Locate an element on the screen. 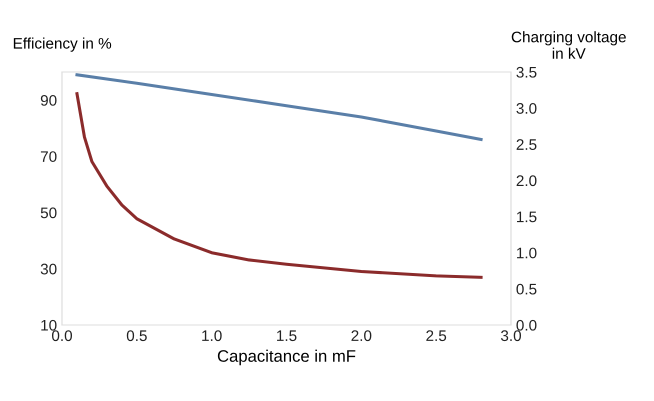  y2-axis-title: Charging voltage in kV is located at coordinates (569, 45).